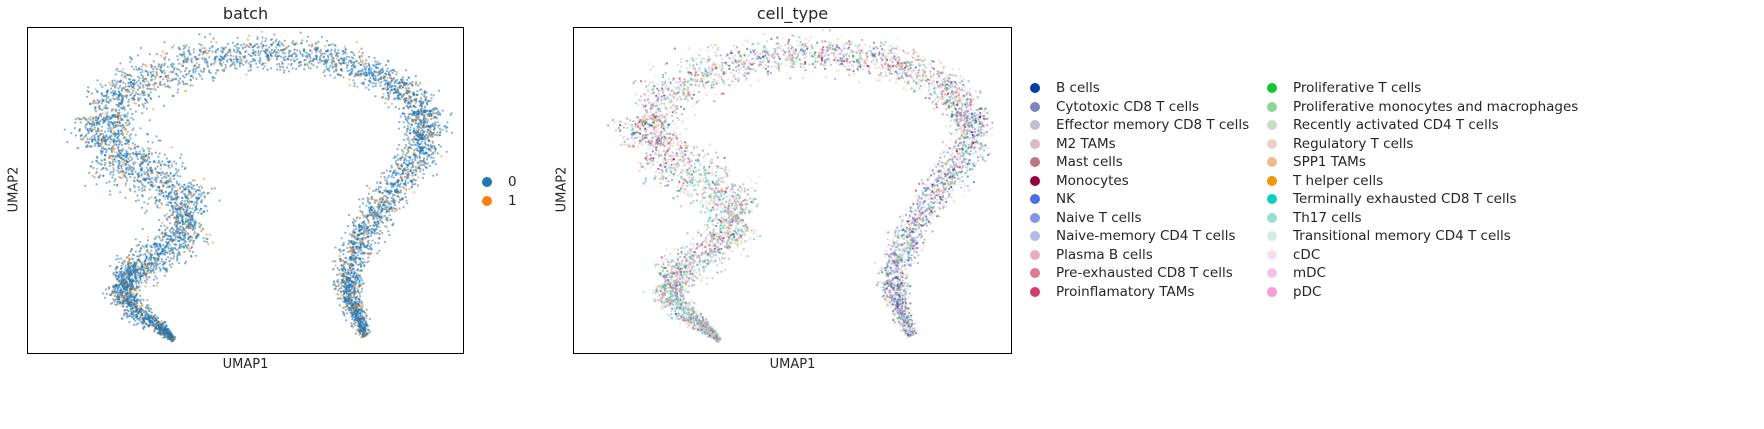  Describe the element at coordinates (1327, 217) in the screenshot. I see `legend-label: Th17 cells` at that location.